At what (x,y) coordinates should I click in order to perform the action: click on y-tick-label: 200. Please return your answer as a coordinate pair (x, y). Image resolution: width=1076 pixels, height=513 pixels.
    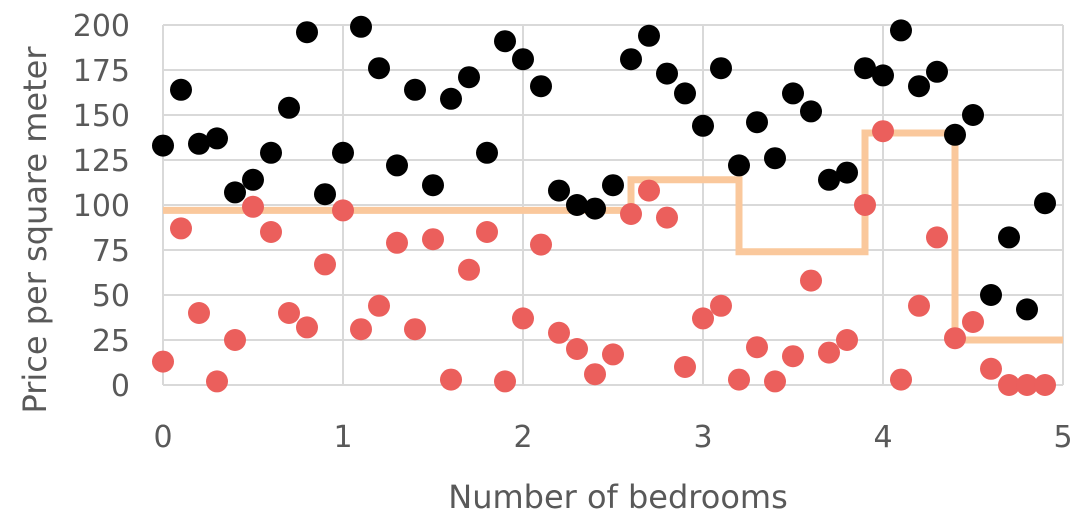
    Looking at the image, I should click on (101, 26).